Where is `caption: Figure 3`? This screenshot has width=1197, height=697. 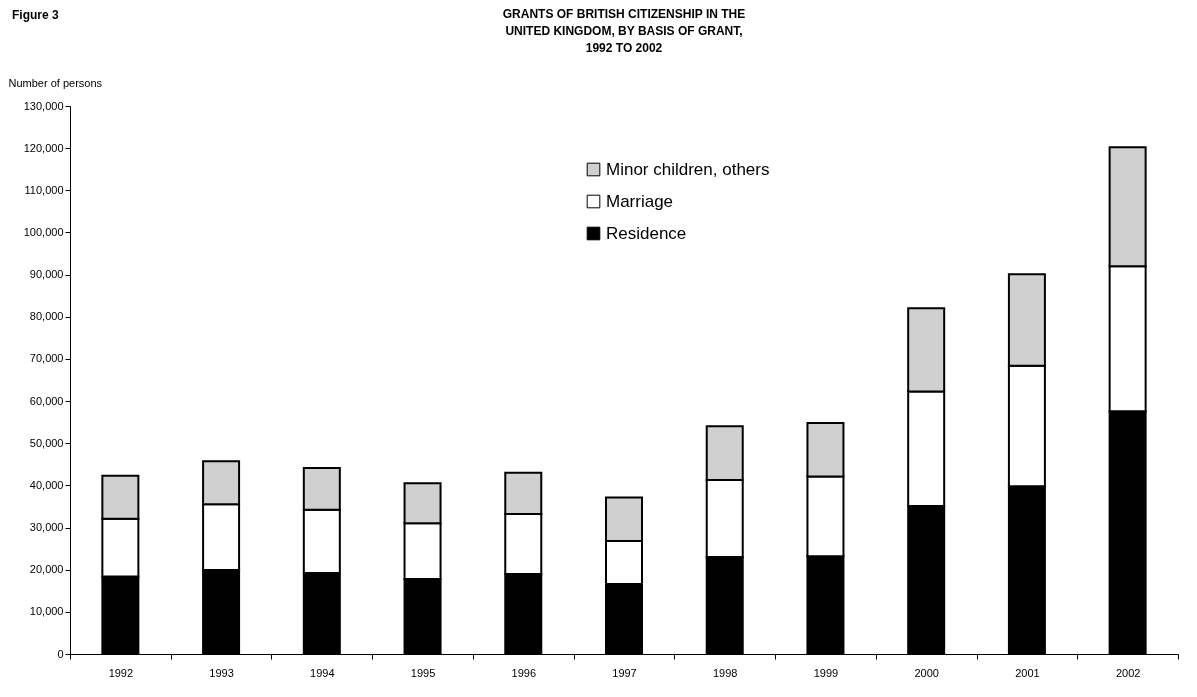 caption: Figure 3 is located at coordinates (35, 15).